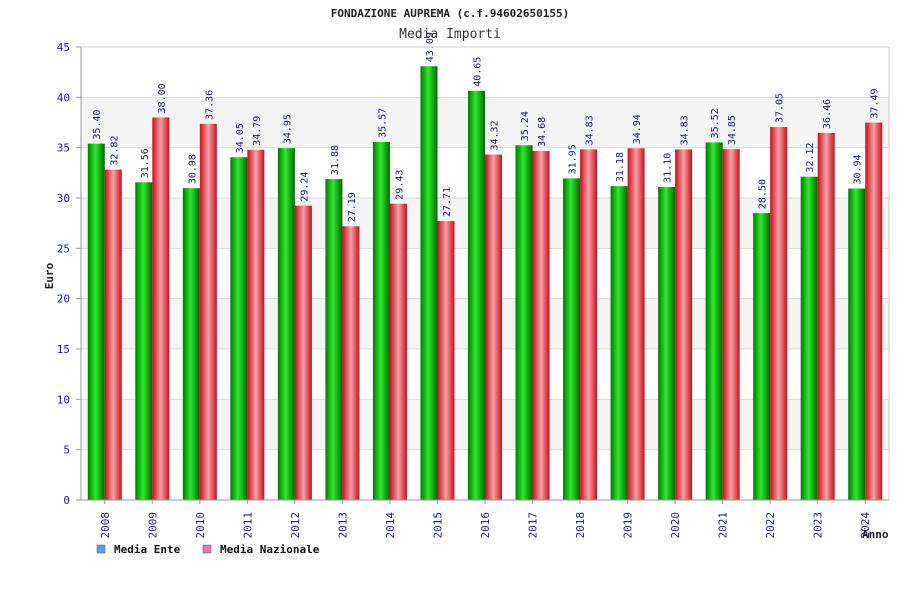 The image size is (900, 604). I want to click on bar-media-ente-2015, so click(429, 283).